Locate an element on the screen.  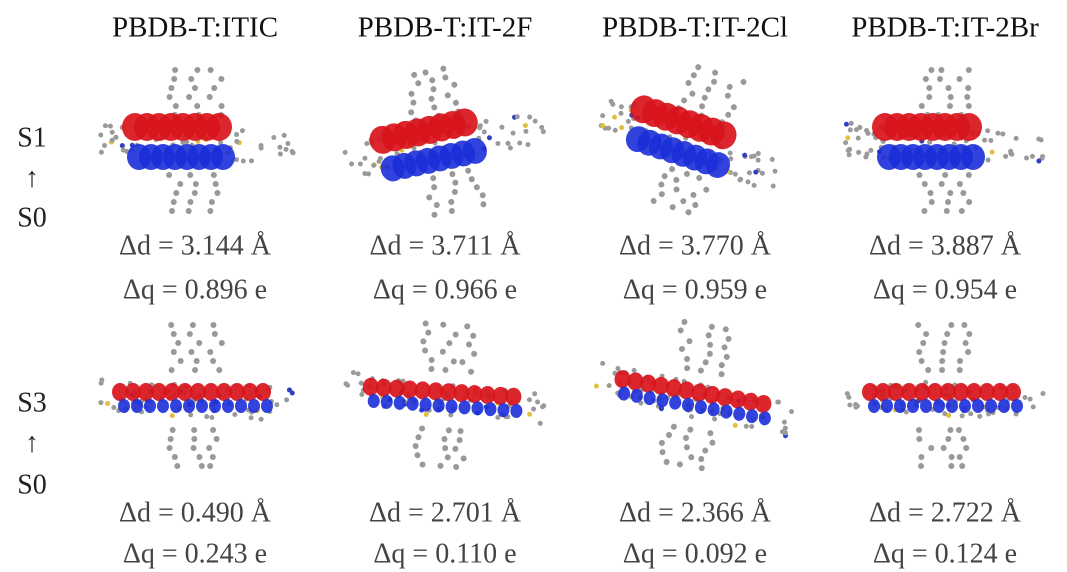
delta-d: Δd = 0.490 Å is located at coordinates (195, 512).